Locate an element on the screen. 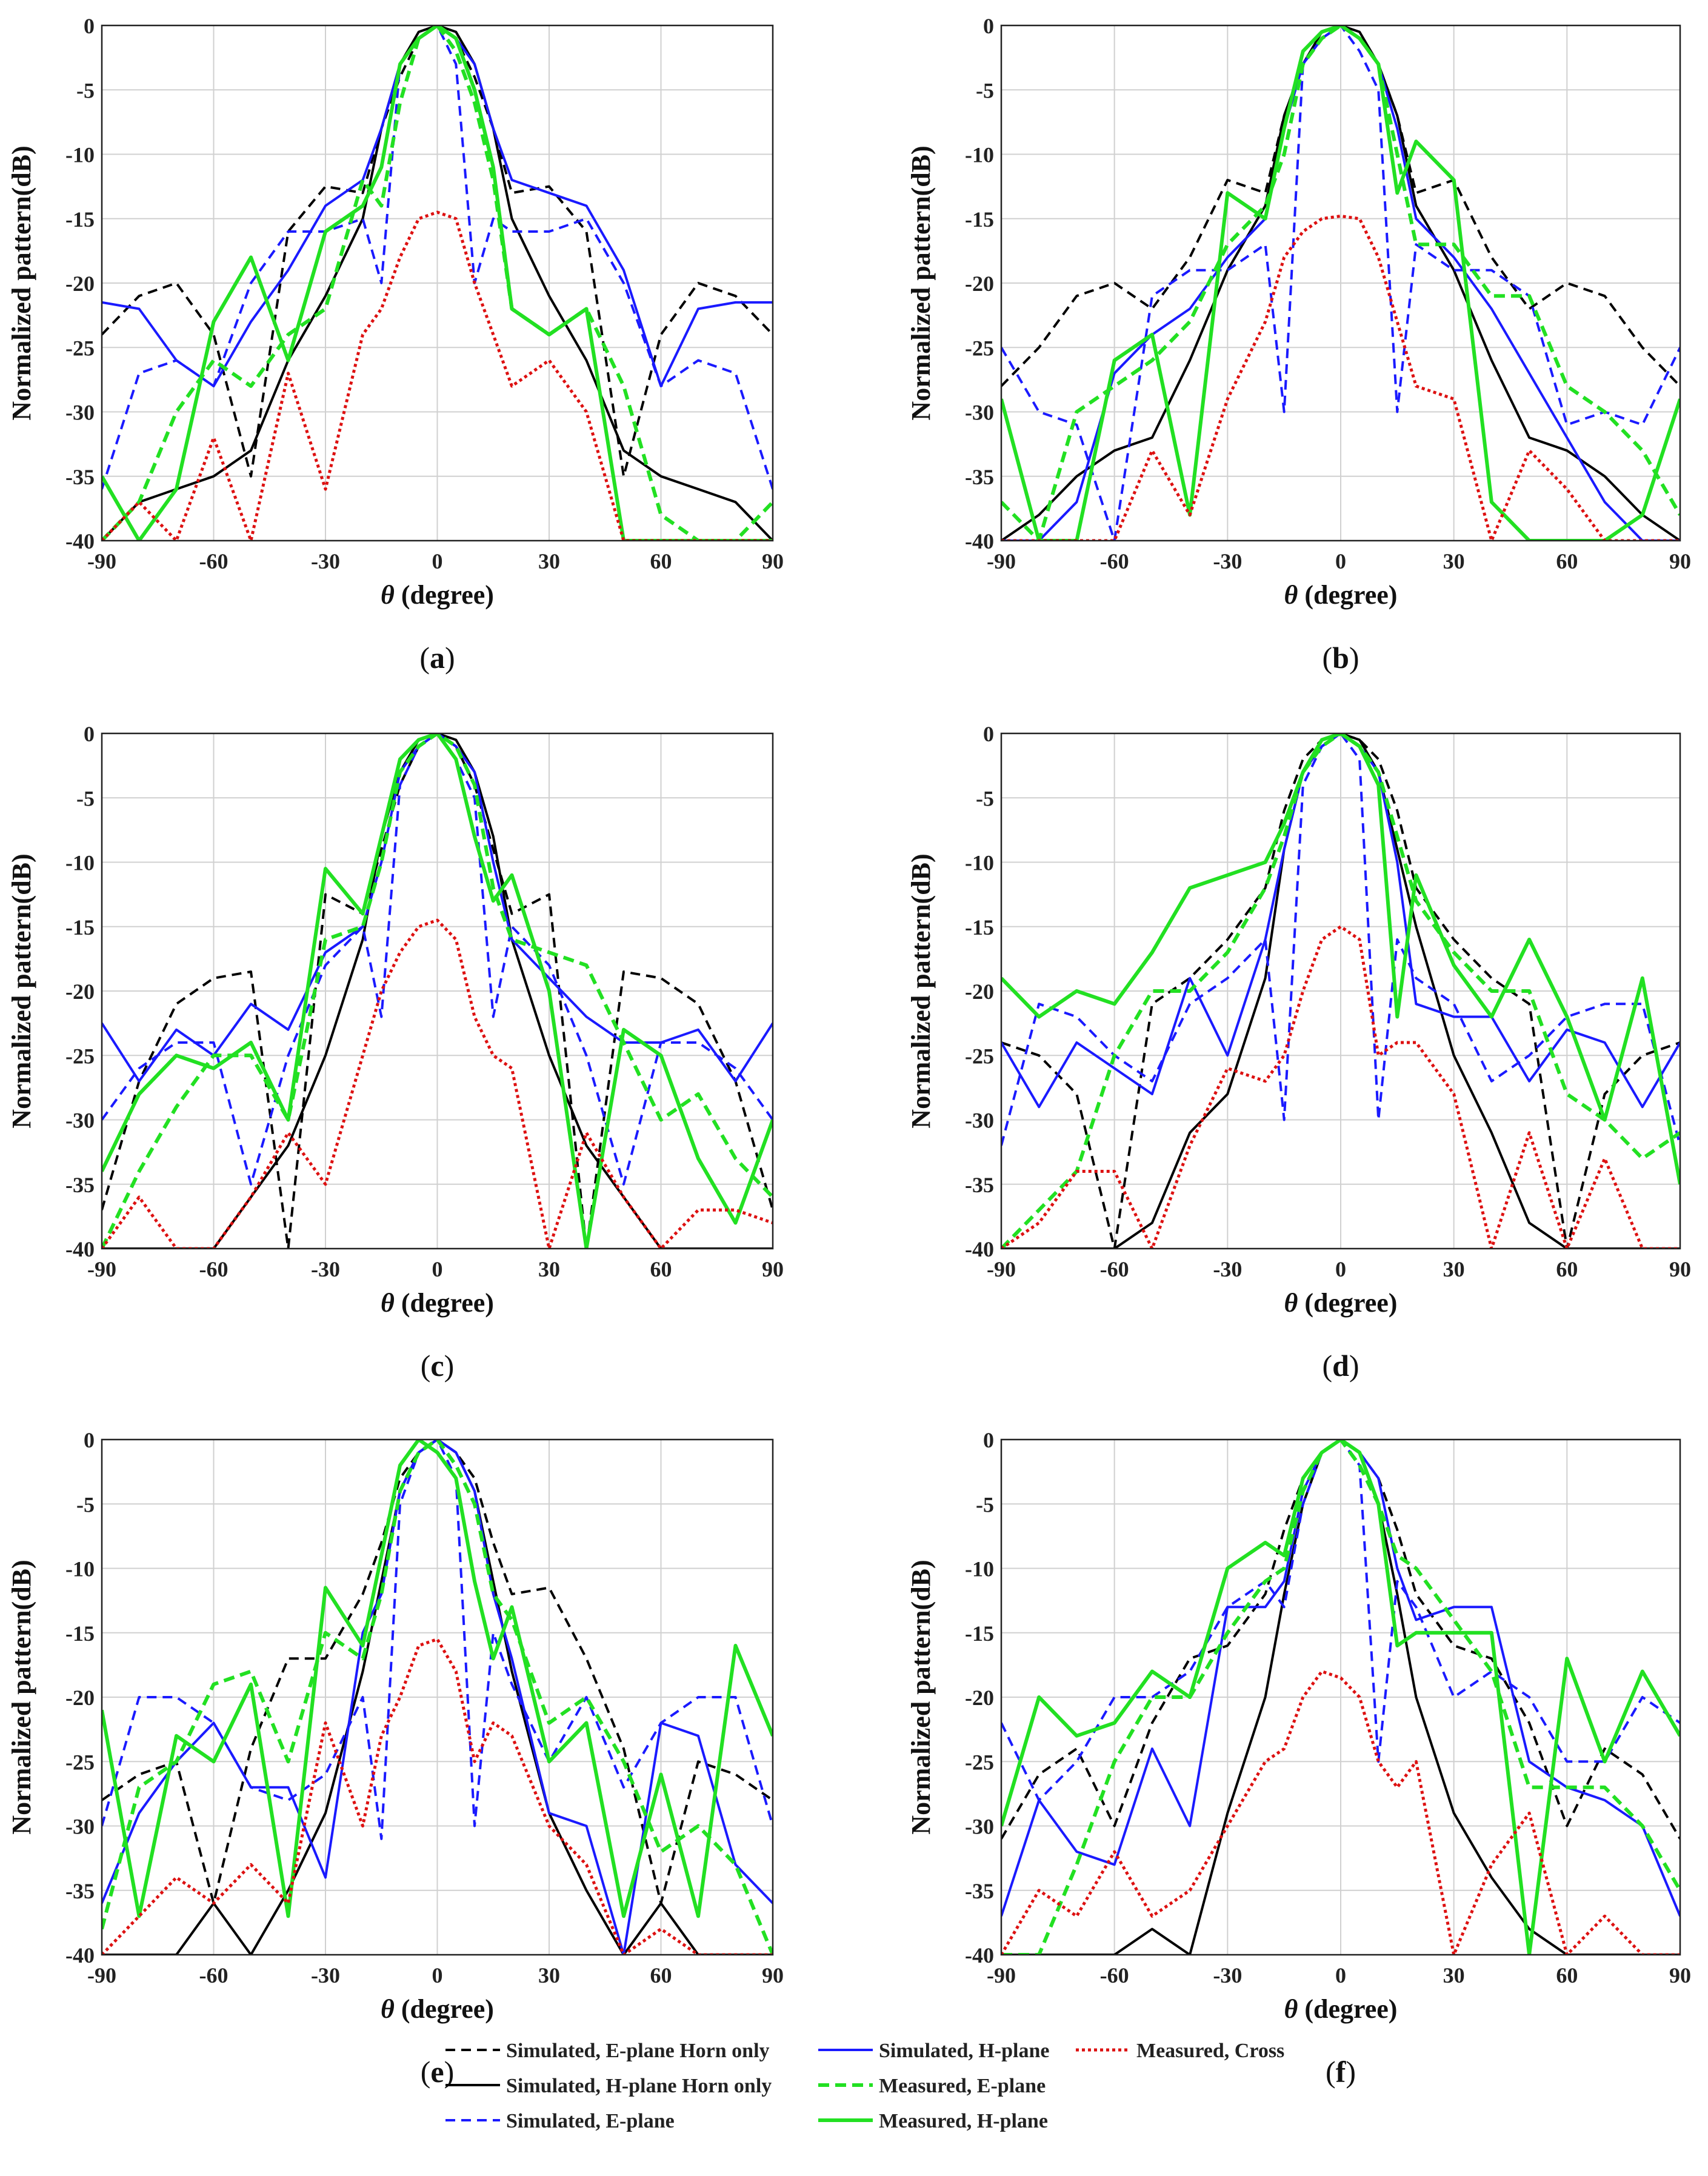  legend-label: Simulated, H-plane is located at coordinates (964, 2051).